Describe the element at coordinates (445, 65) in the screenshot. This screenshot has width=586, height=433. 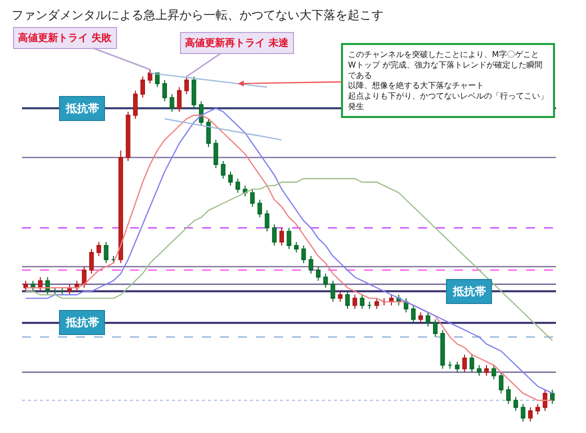
I see `annotation: このチャンネルを突破したことにより、M字〇ゲこと Wトップ が完成、強力な下落トレンドが確定した瞬間である` at that location.